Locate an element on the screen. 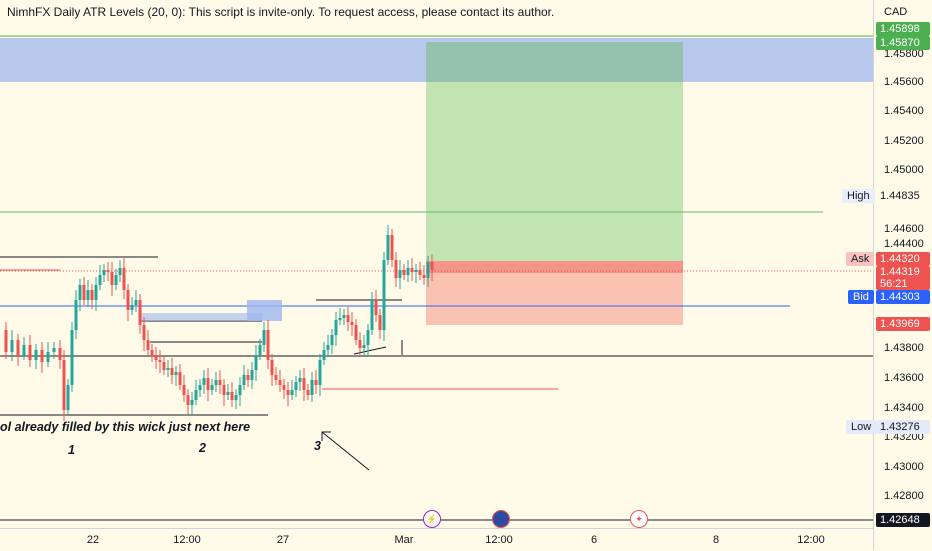 This screenshot has height=551, width=932. stop-zone is located at coordinates (554, 299).